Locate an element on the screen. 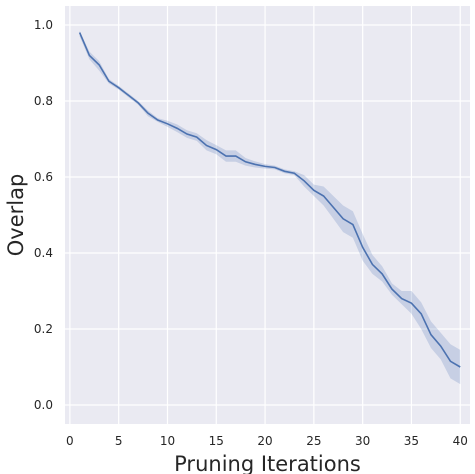 The width and height of the screenshot is (475, 474). x-tick-label: 20 is located at coordinates (264, 441).